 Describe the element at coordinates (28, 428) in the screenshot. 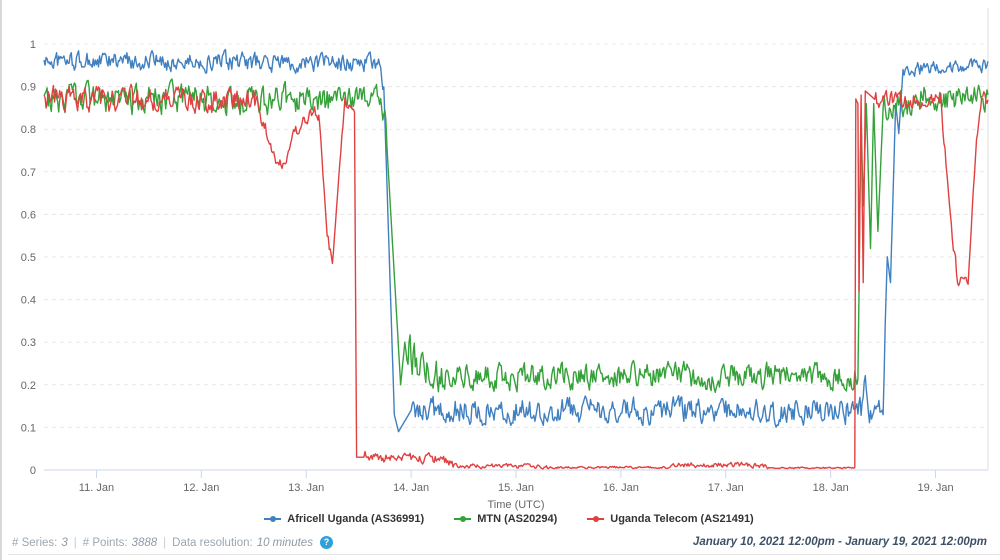

I see `y-axis-tick-label: 0.1` at that location.